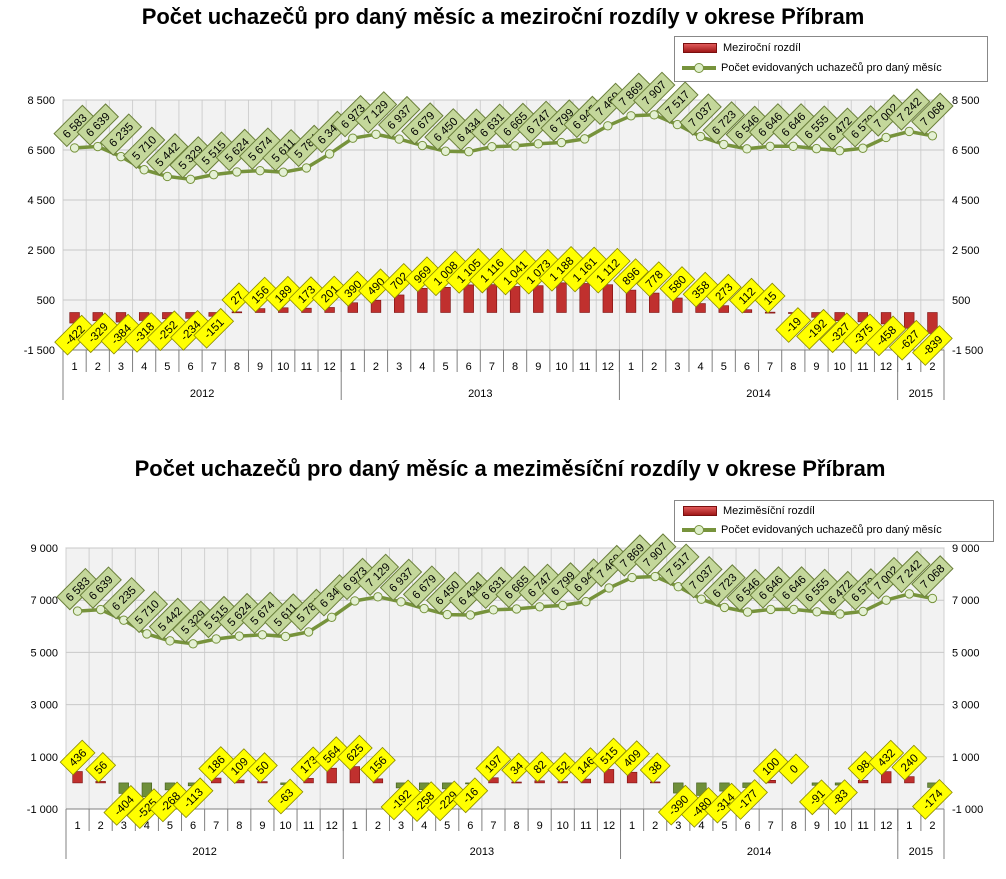 This screenshot has height=879, width=1006. What do you see at coordinates (44, 758) in the screenshot?
I see `y-tick-label-left: 1 000` at bounding box center [44, 758].